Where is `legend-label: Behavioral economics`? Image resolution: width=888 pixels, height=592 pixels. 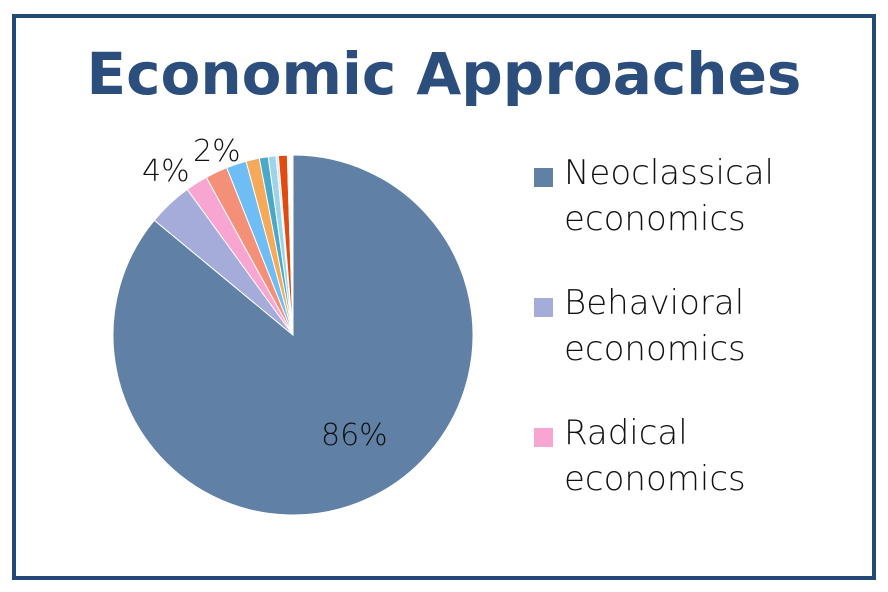
legend-label: Behavioral economics is located at coordinates (655, 326).